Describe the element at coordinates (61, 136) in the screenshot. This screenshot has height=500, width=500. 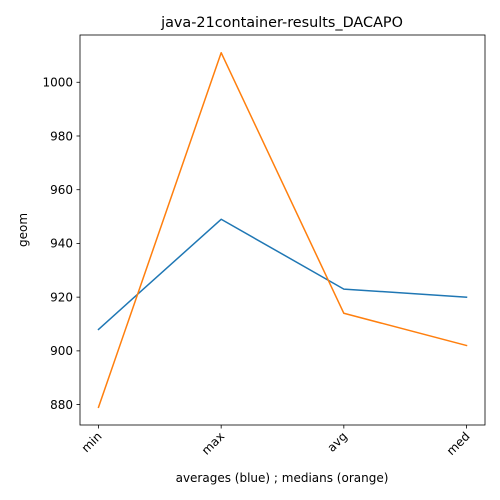
I see `y-tick-label-980: 980` at that location.